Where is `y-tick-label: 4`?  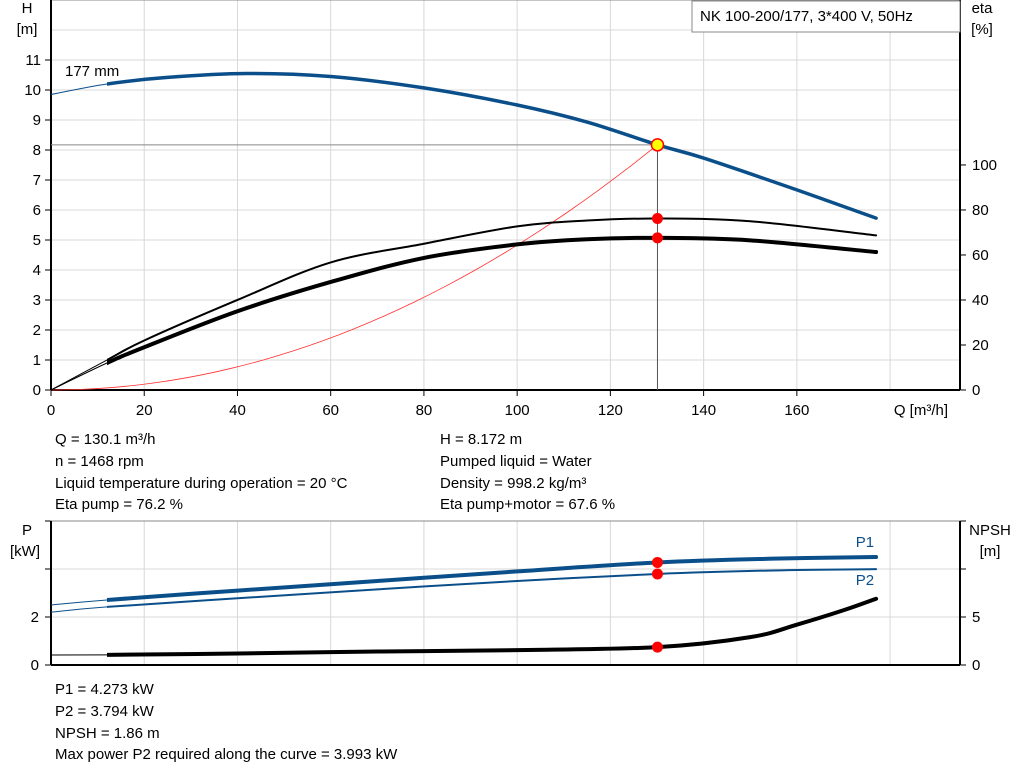 y-tick-label: 4 is located at coordinates (37, 270).